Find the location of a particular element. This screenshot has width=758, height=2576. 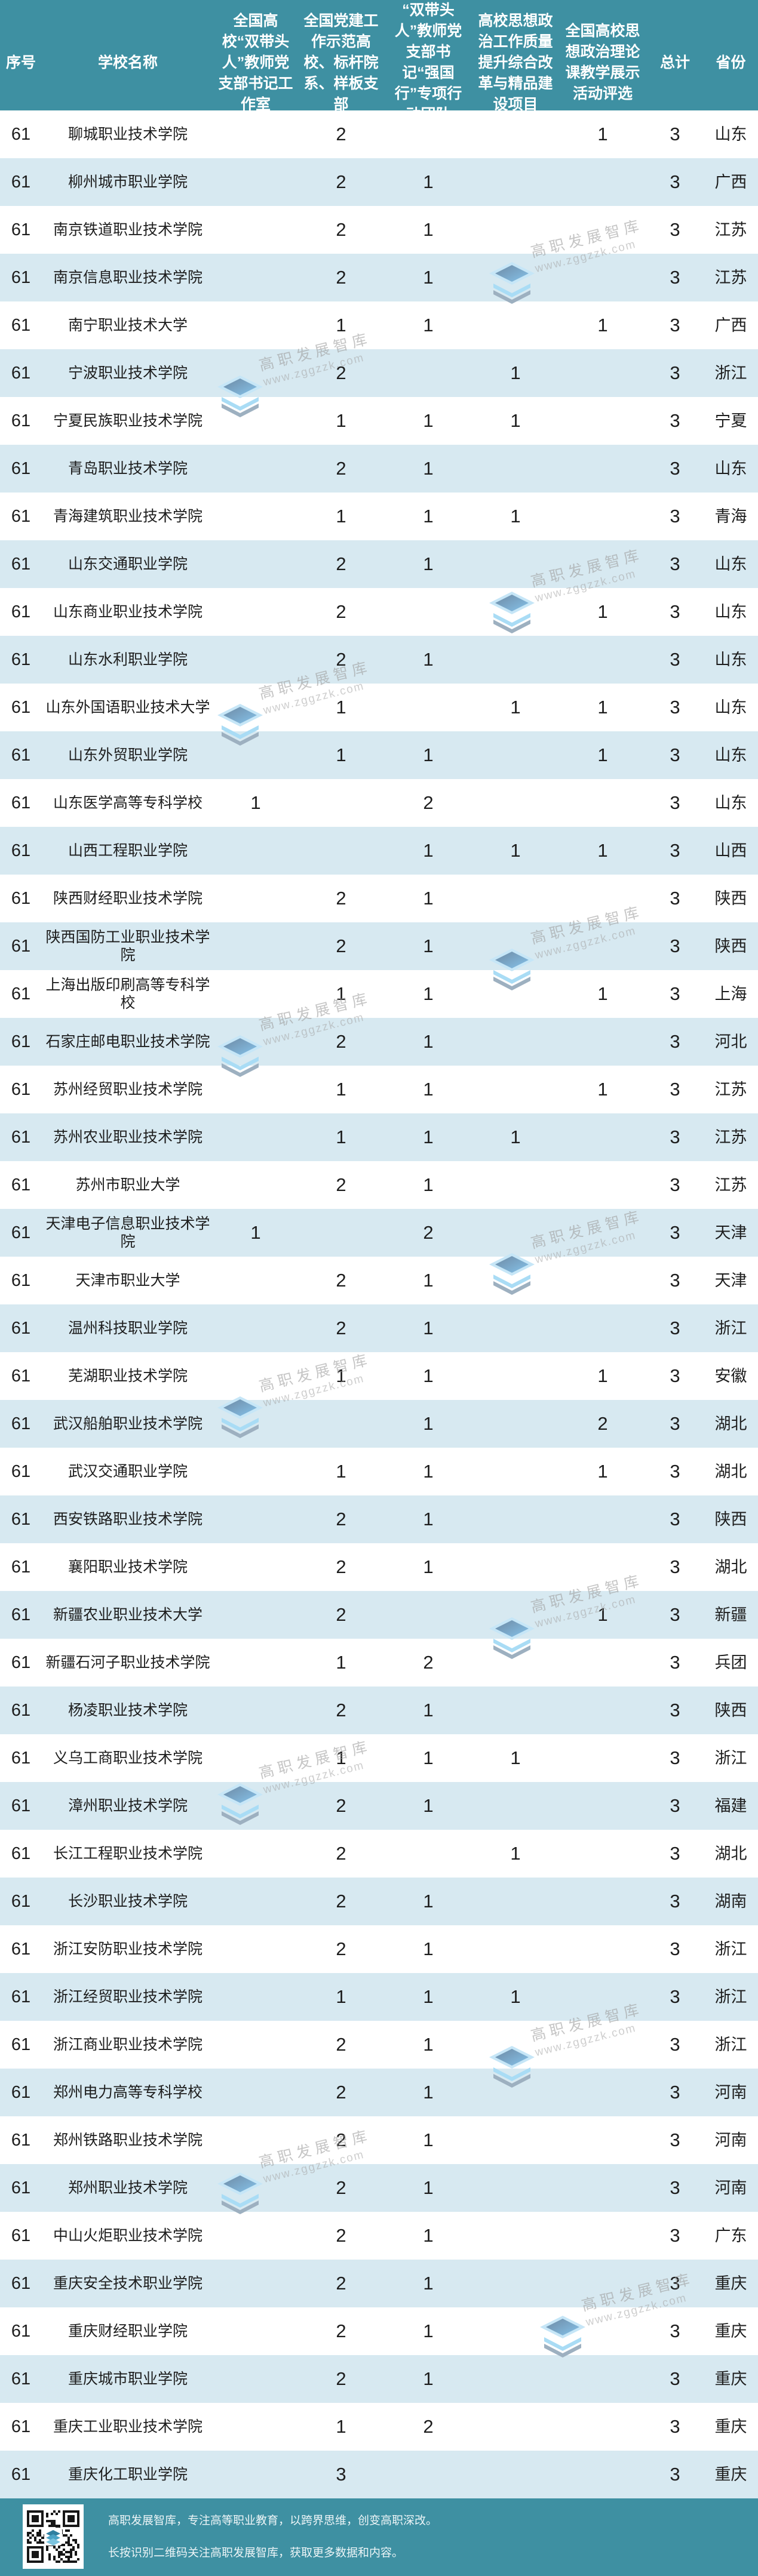

cell-sizheng-display: 2 is located at coordinates (602, 1424).